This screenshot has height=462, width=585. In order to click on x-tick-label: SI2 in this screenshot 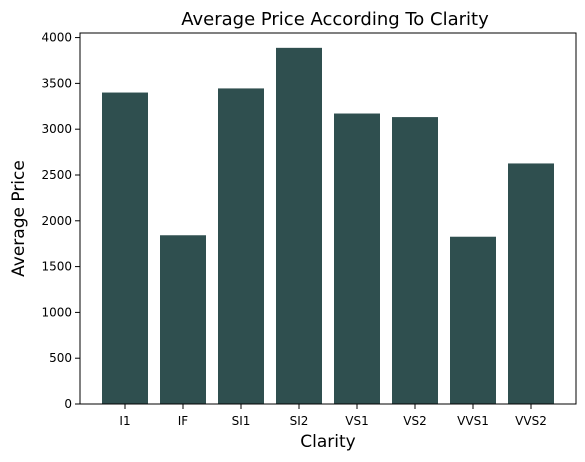, I will do `click(299, 421)`.